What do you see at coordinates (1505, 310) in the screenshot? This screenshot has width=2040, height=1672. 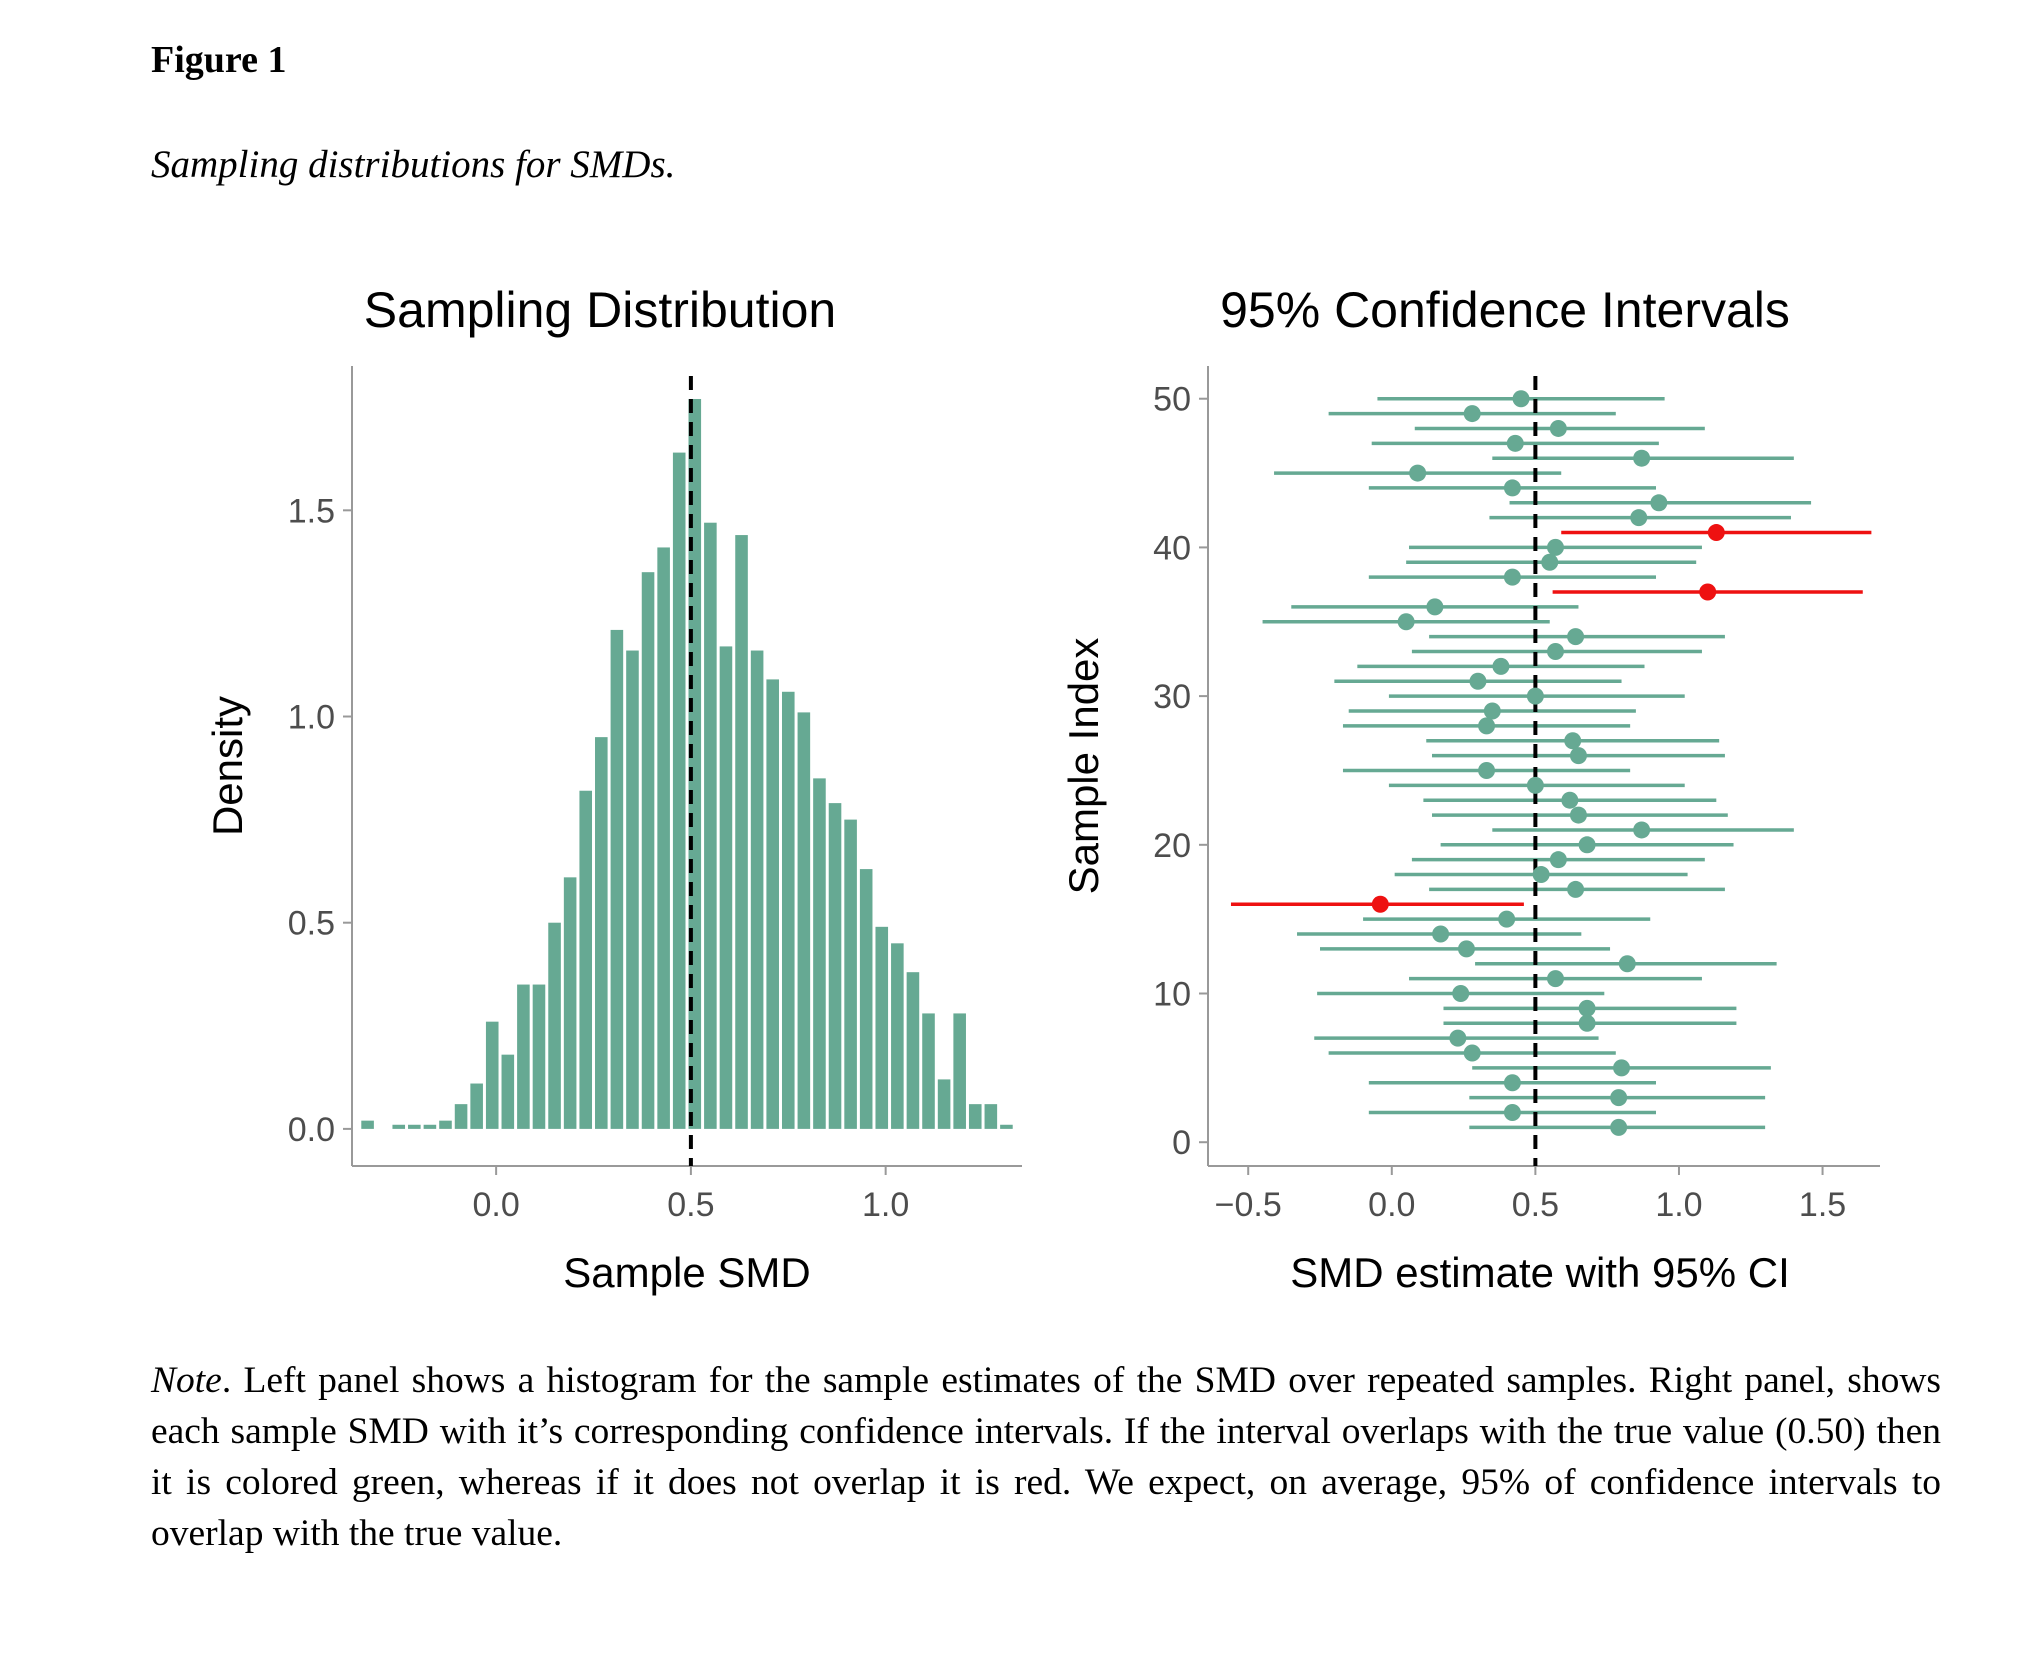 I see `ci-title: 95% Confidence Intervals` at bounding box center [1505, 310].